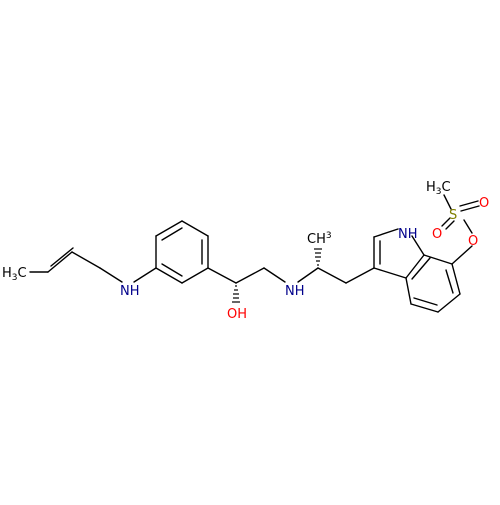 The image size is (500, 505). What do you see at coordinates (473, 241) in the screenshot?
I see `atom-label-o-ester: O` at bounding box center [473, 241].